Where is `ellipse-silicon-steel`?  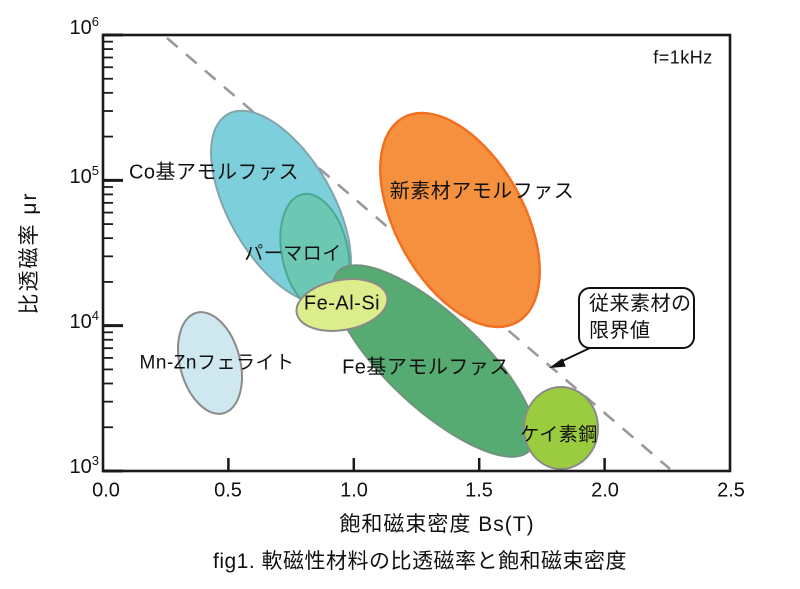 ellipse-silicon-steel is located at coordinates (561, 428).